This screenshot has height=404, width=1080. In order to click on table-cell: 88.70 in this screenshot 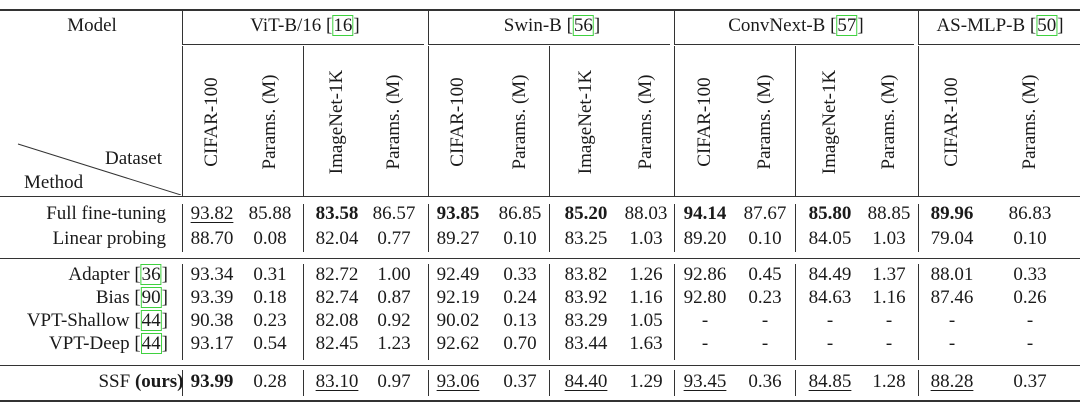, I will do `click(212, 238)`.